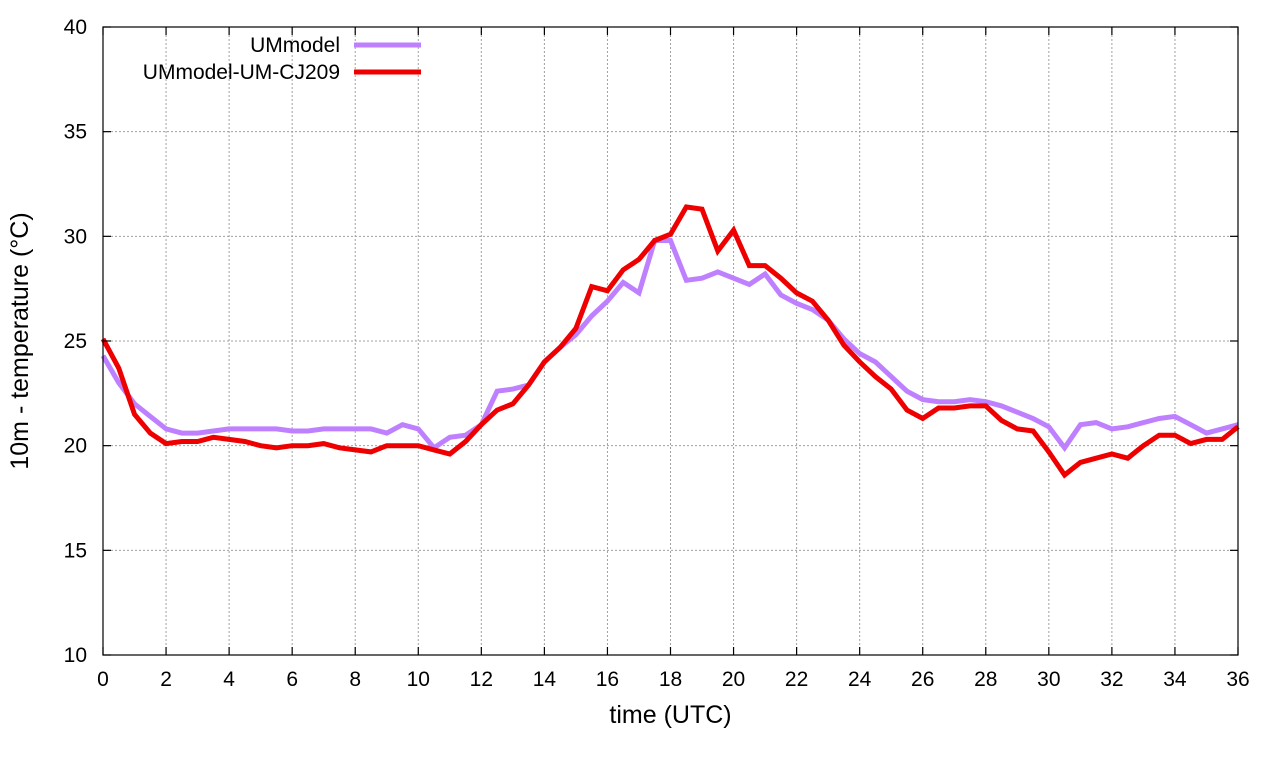 This screenshot has height=760, width=1280. Describe the element at coordinates (75, 655) in the screenshot. I see `y-tick-label: 10` at that location.